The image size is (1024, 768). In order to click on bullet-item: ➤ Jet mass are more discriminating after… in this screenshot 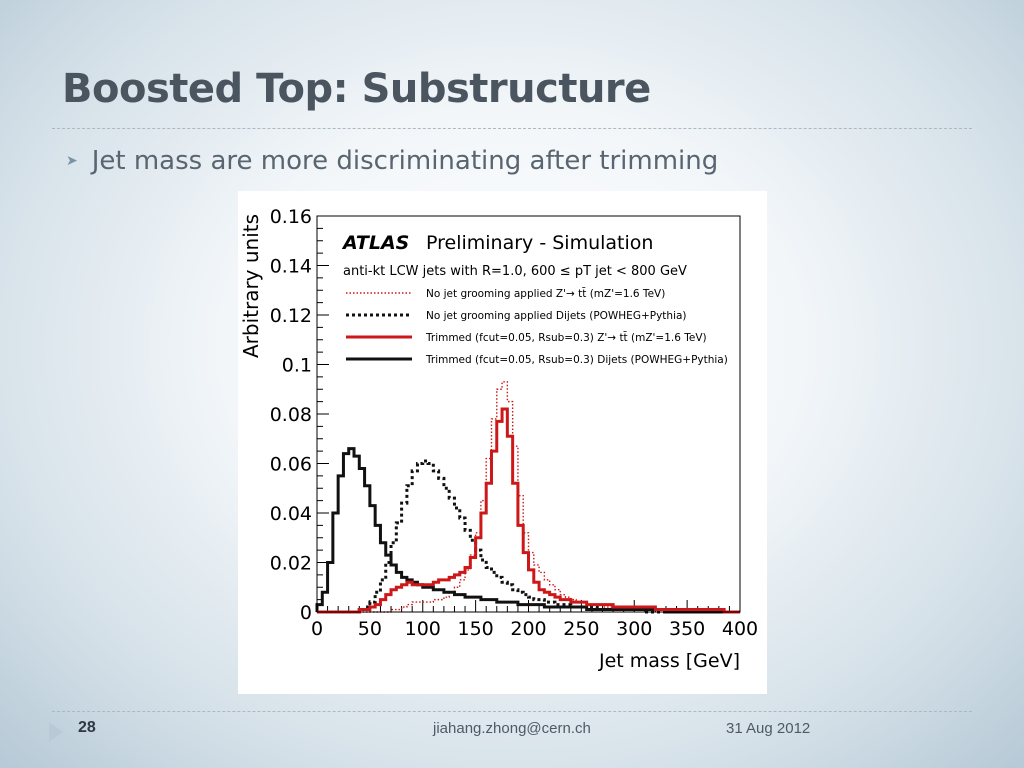, I will do `click(392, 161)`.